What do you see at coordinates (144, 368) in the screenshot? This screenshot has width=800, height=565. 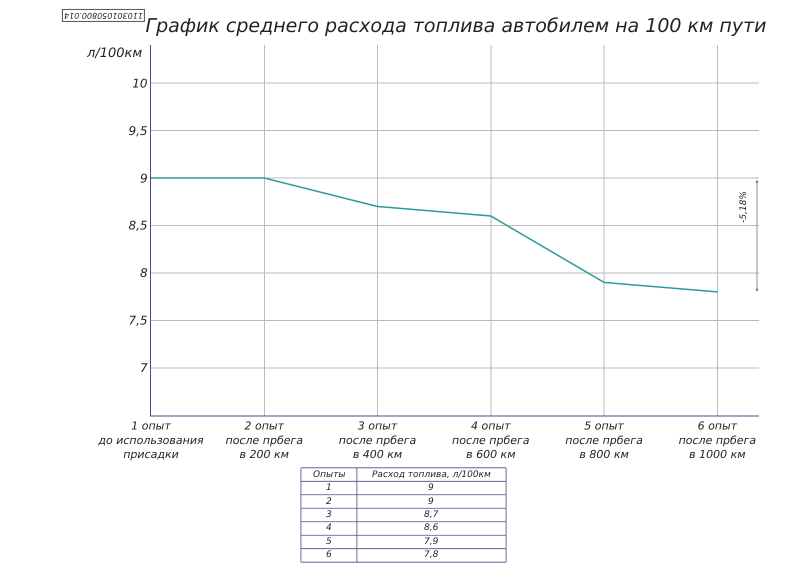 I see `y-tick-label: 7` at bounding box center [144, 368].